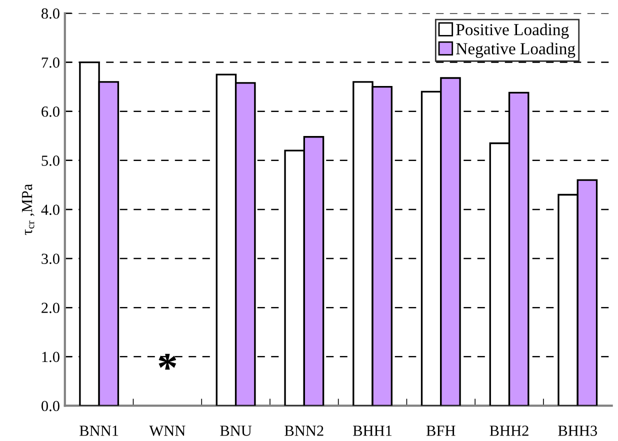 Image resolution: width=618 pixels, height=441 pixels. What do you see at coordinates (51, 406) in the screenshot?
I see `y-tick-label: 0.0` at bounding box center [51, 406].